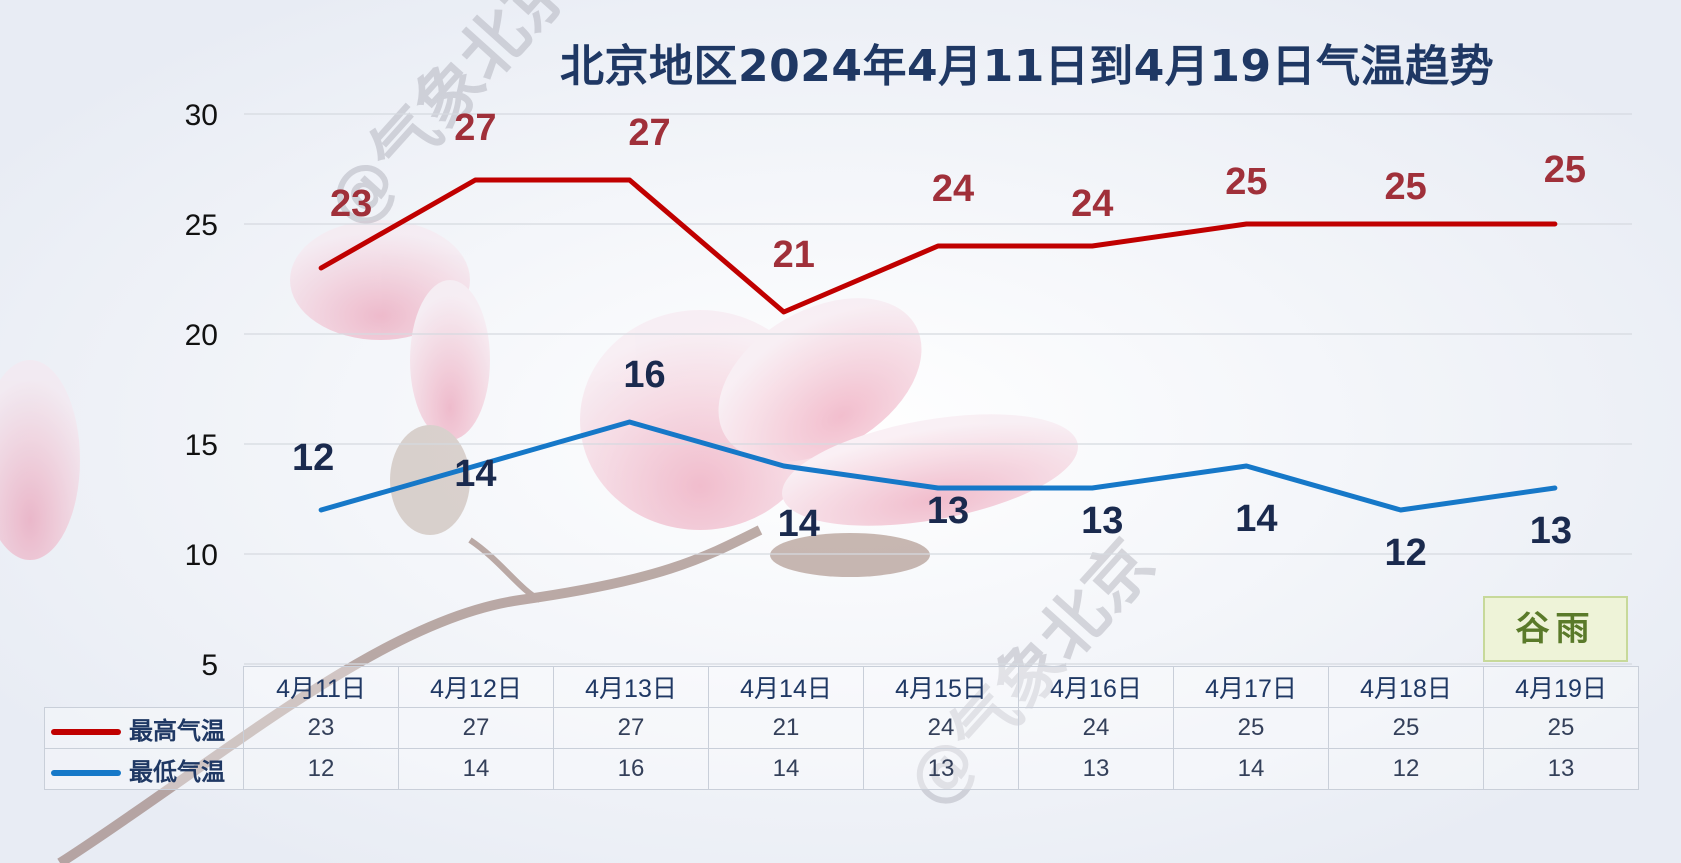 The width and height of the screenshot is (1681, 863). Describe the element at coordinates (941, 687) in the screenshot. I see `table-category-header: 4月15日` at that location.